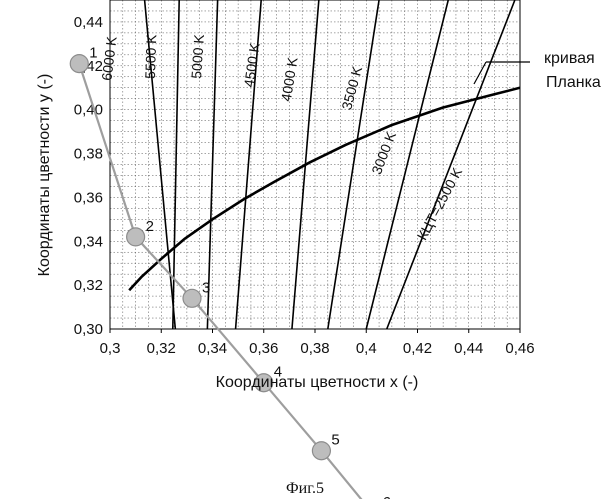  I want to click on x-tick-label: 0,4, so click(366, 348).